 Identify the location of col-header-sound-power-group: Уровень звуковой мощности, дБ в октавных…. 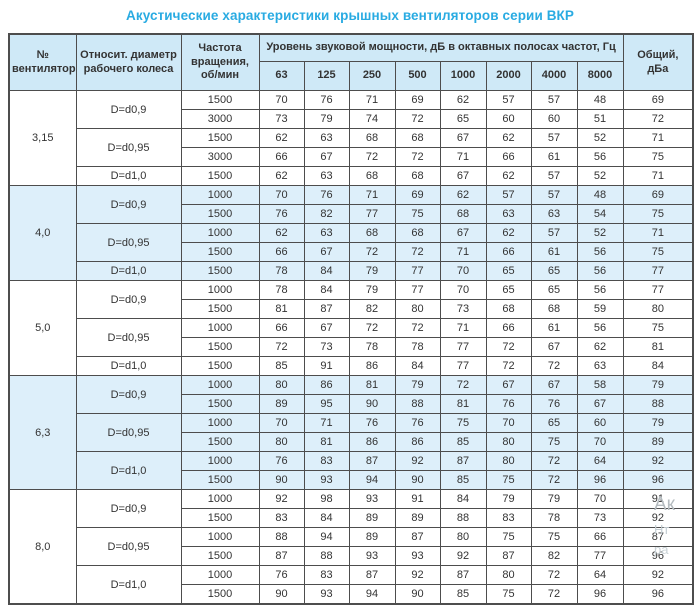
(441, 47).